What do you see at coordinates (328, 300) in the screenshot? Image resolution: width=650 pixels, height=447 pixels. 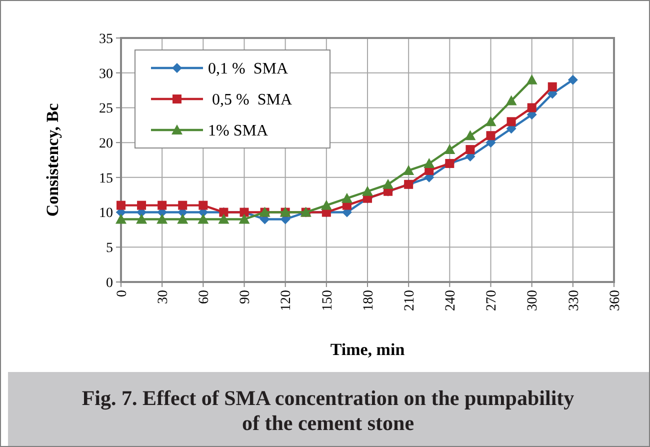 I see `x-tick-label: 150` at bounding box center [328, 300].